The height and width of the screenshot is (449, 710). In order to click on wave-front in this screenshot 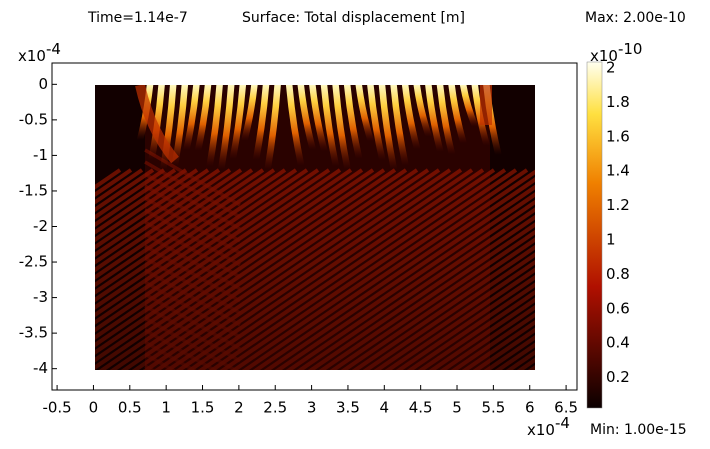, I will do `click(318, 129)`.